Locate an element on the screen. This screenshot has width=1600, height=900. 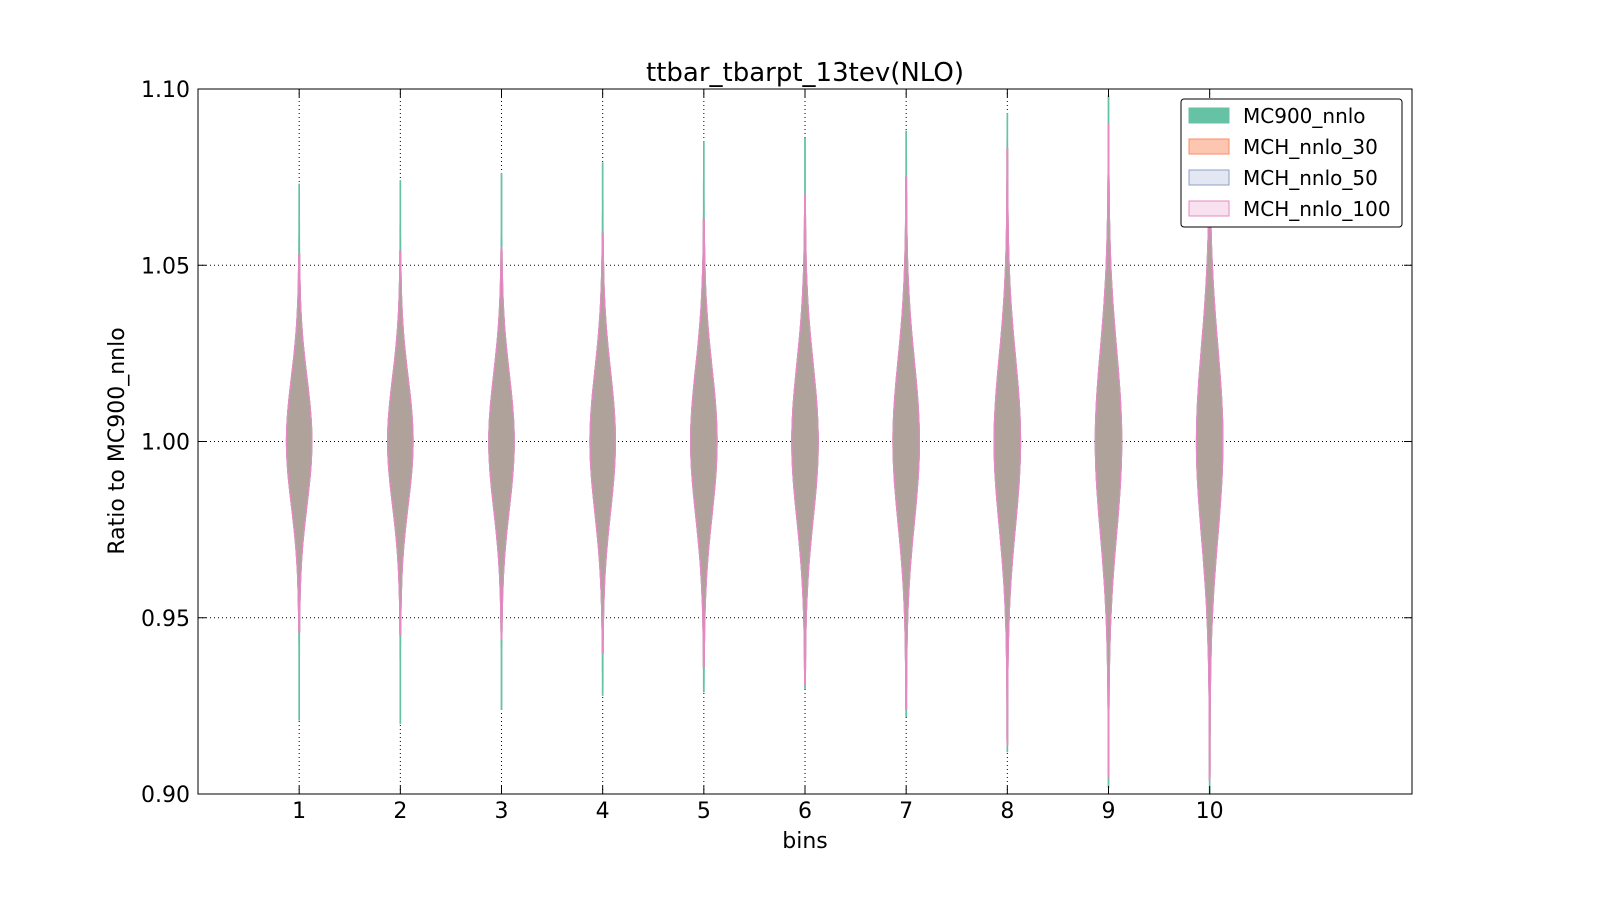
x-tick-label: 1 is located at coordinates (299, 811).